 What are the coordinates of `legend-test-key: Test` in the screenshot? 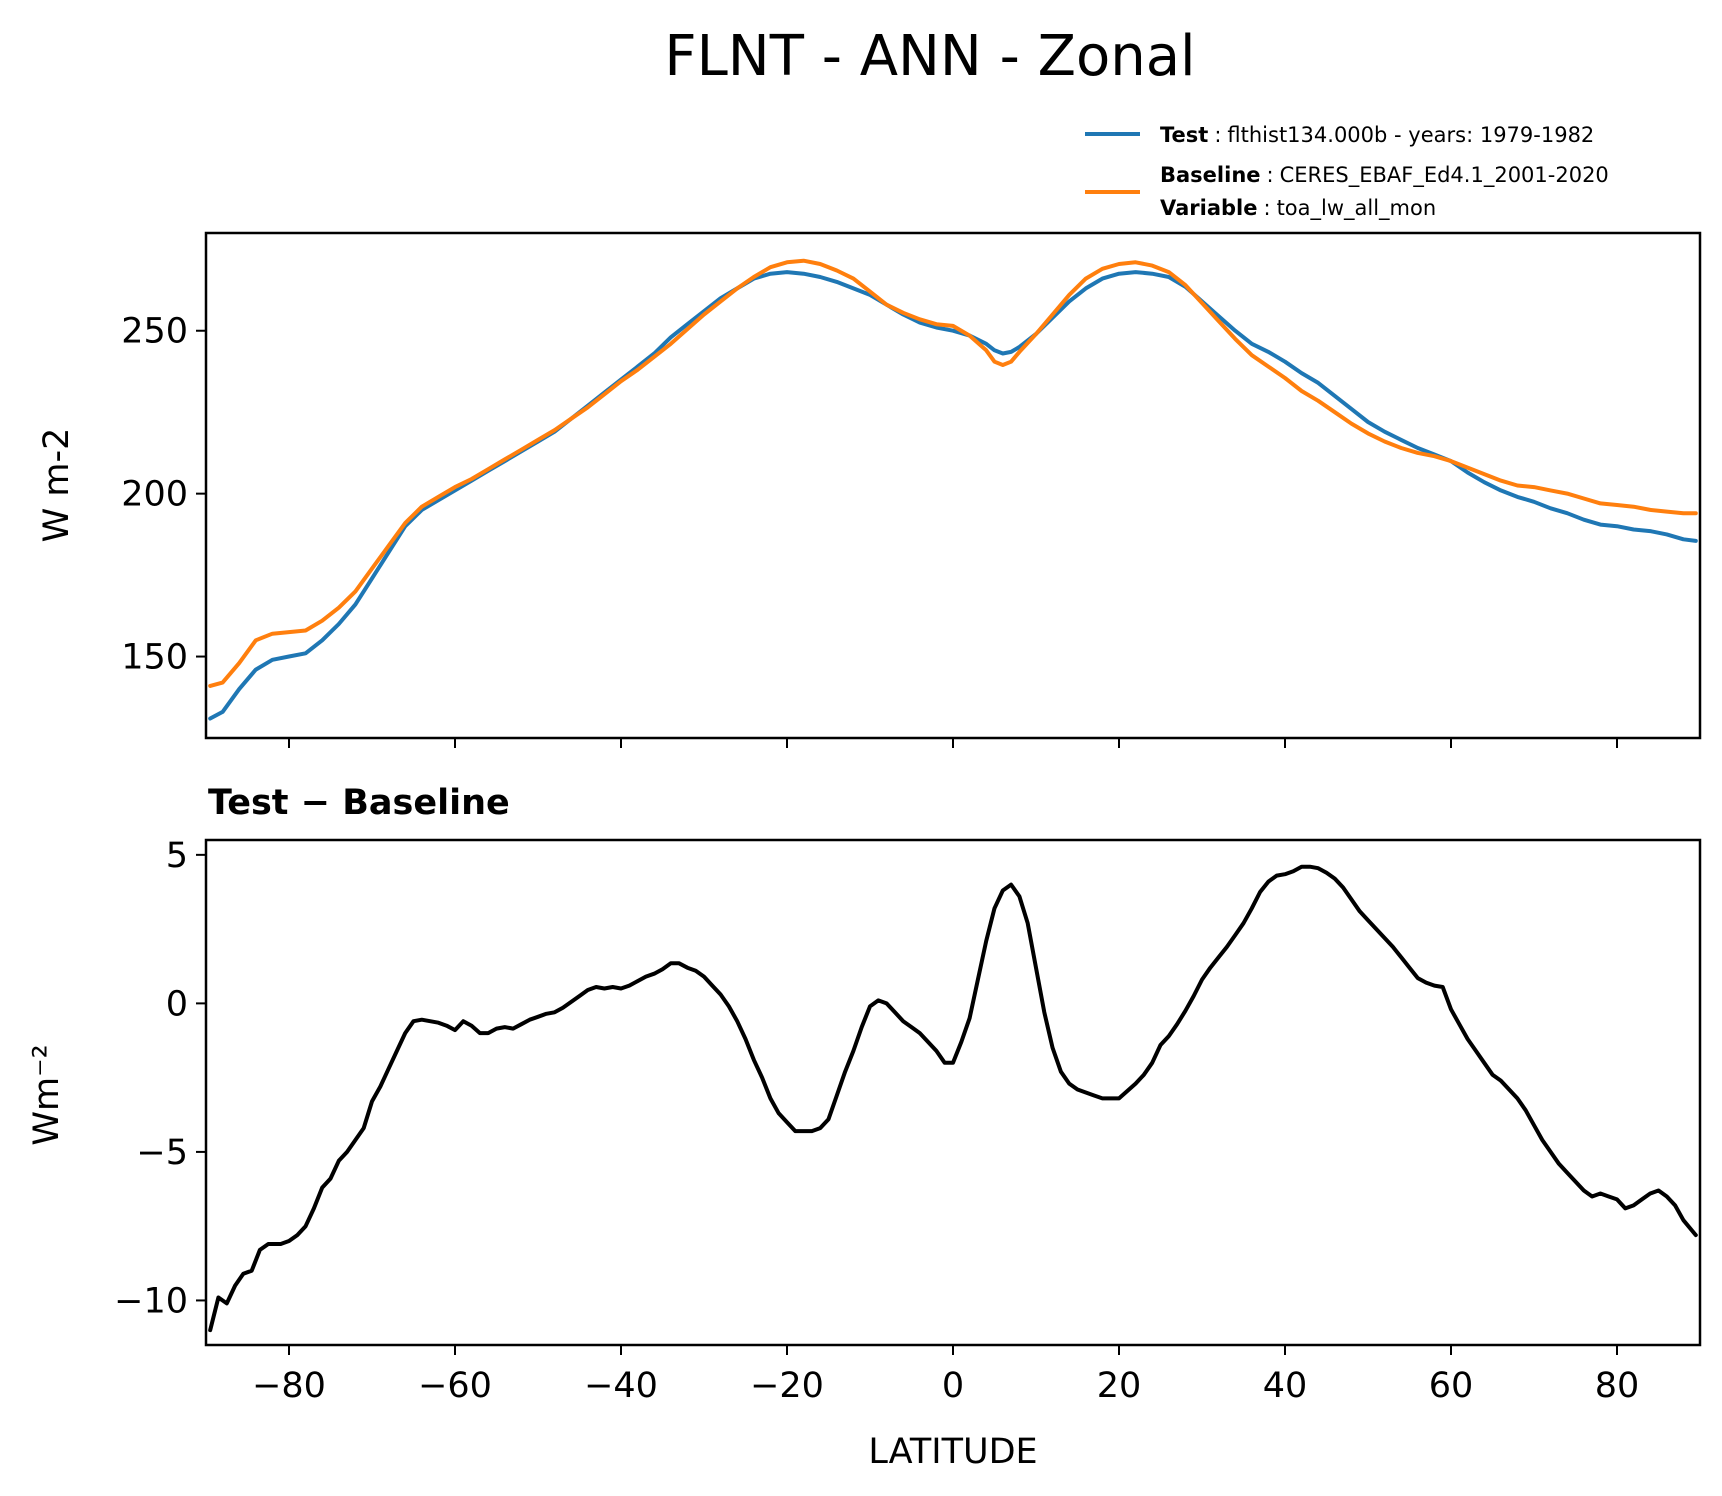 It's located at (1184, 135).